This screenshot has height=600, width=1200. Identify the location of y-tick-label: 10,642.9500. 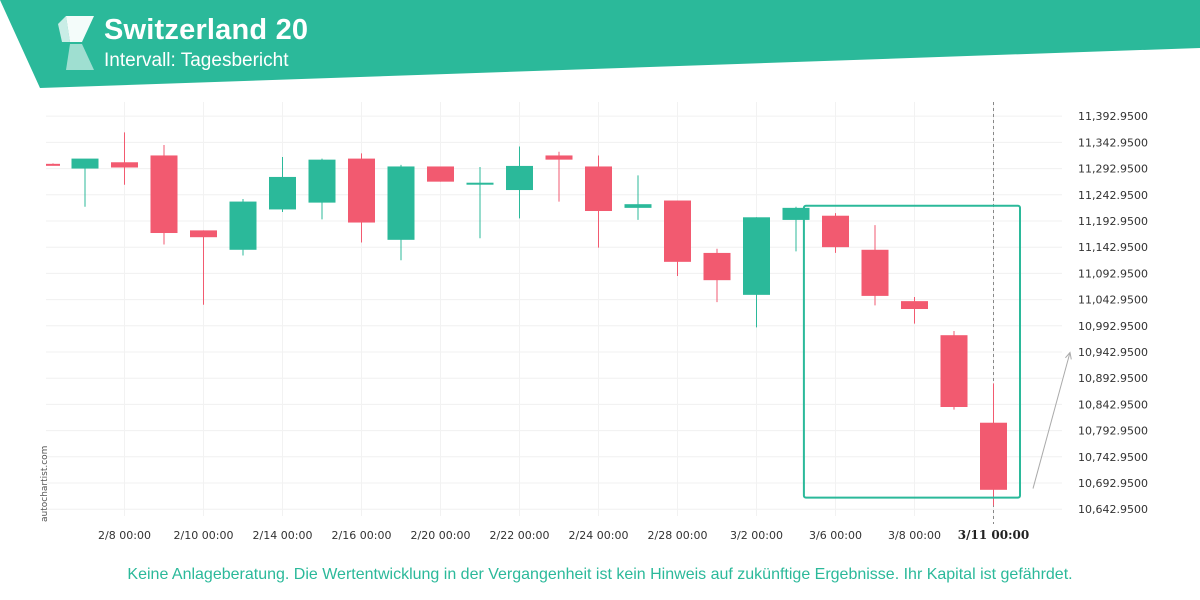
(1113, 509).